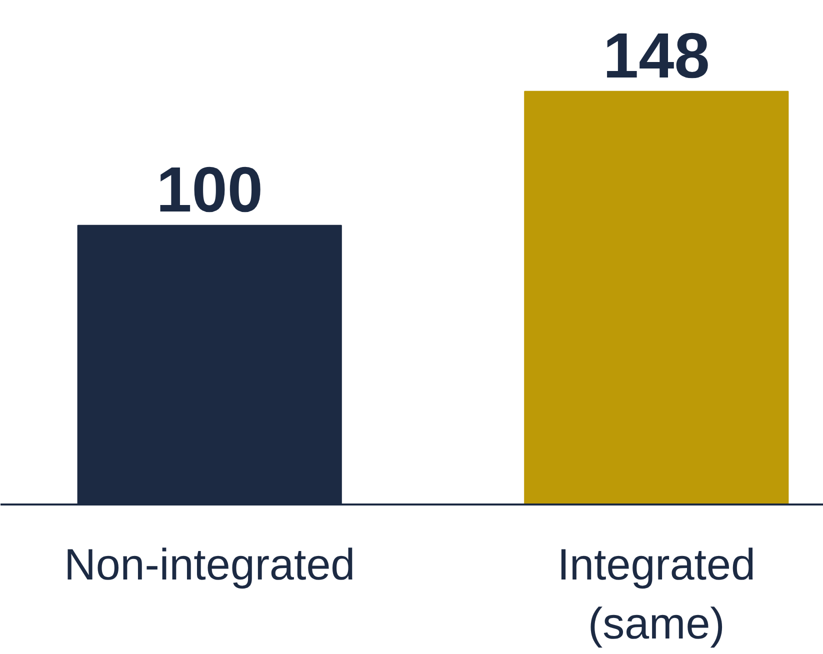 Image resolution: width=823 pixels, height=654 pixels. Describe the element at coordinates (210, 565) in the screenshot. I see `x-tick-label: Non-integrated` at that location.